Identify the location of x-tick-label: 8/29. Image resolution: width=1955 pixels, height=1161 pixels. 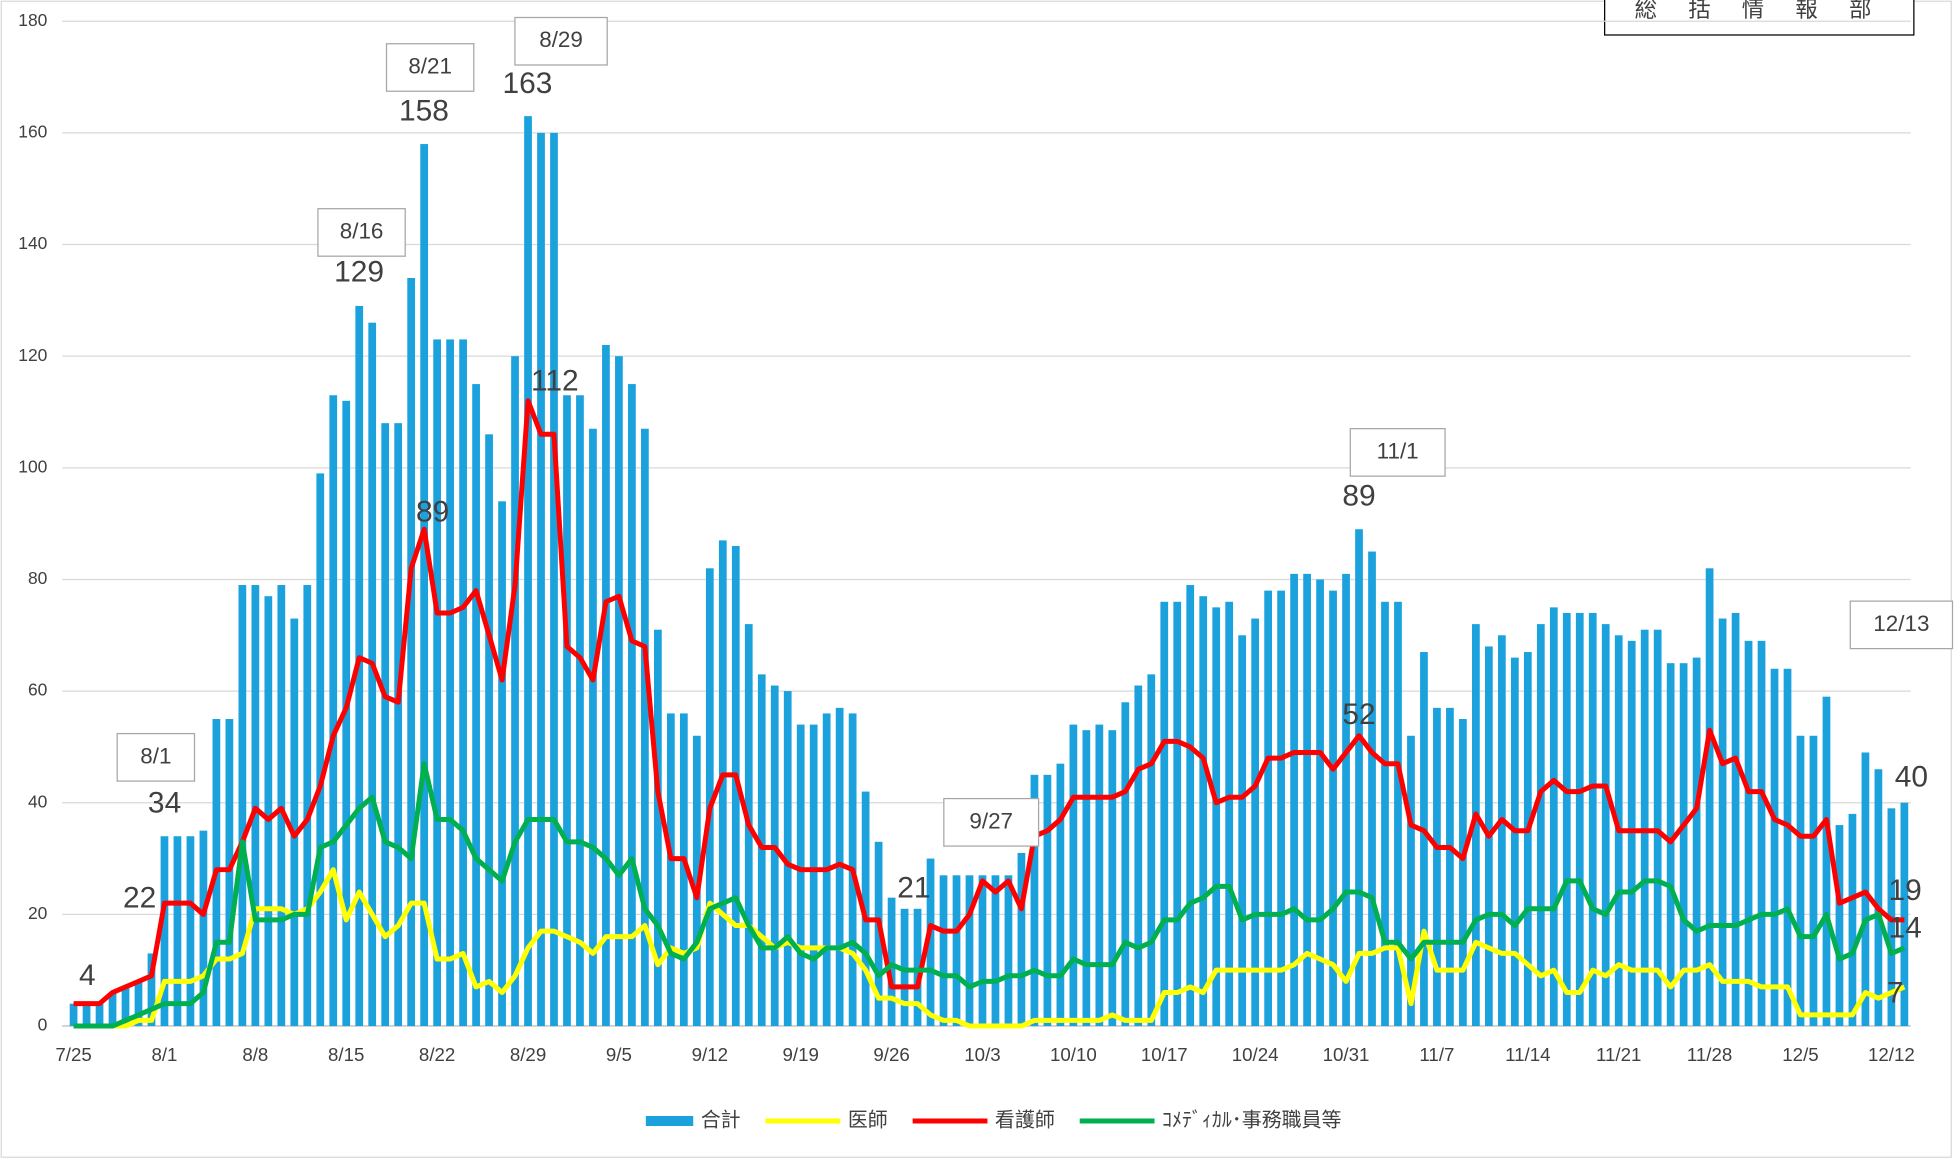
(528, 1054).